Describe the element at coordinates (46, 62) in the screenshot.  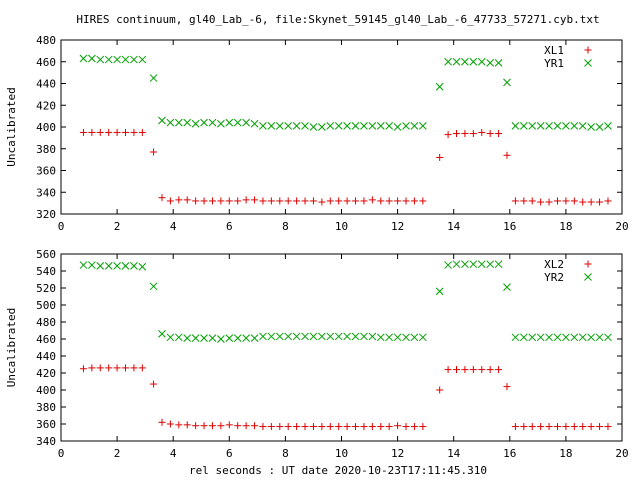
I see `y-tick-label: 460` at that location.